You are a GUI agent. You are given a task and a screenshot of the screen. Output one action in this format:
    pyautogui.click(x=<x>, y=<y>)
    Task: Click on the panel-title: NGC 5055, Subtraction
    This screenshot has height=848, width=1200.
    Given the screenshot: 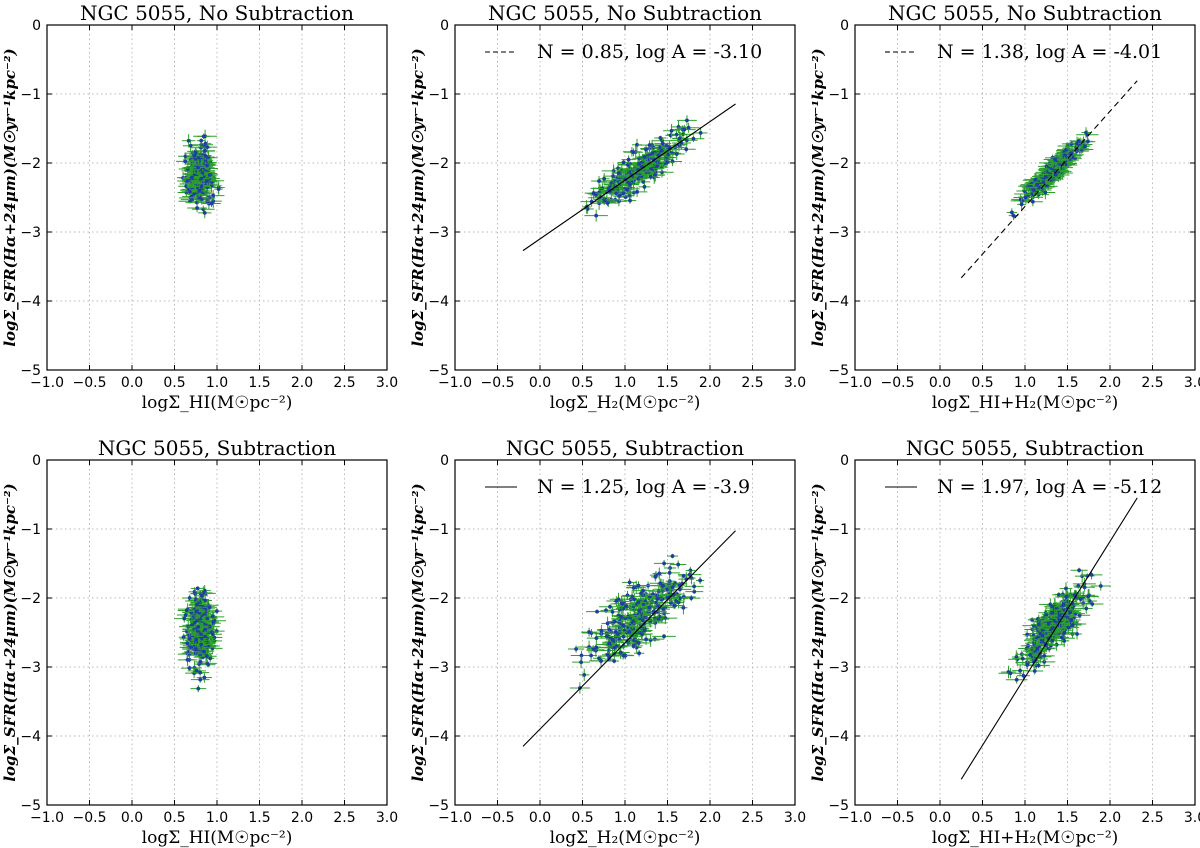 What is the action you would take?
    pyautogui.click(x=1025, y=448)
    